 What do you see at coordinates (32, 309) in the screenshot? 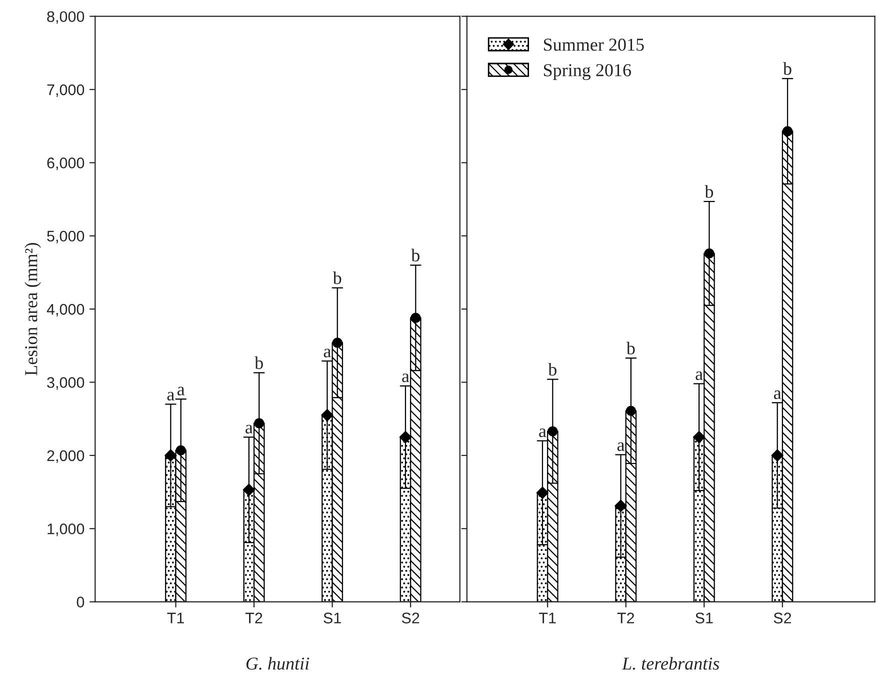
I see `y-axis-title: Lesion area (mm²)` at bounding box center [32, 309].